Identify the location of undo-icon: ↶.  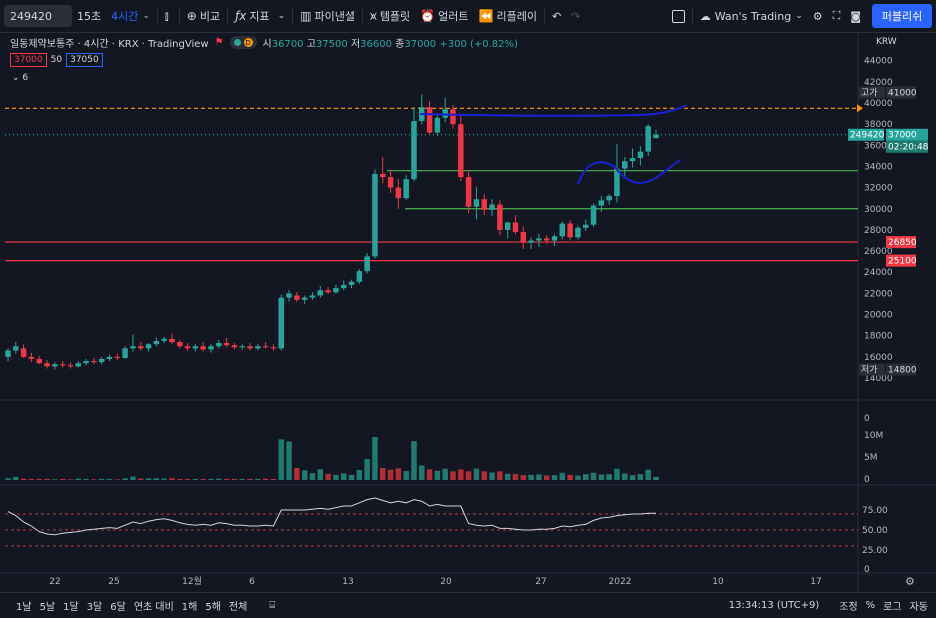
(556, 16).